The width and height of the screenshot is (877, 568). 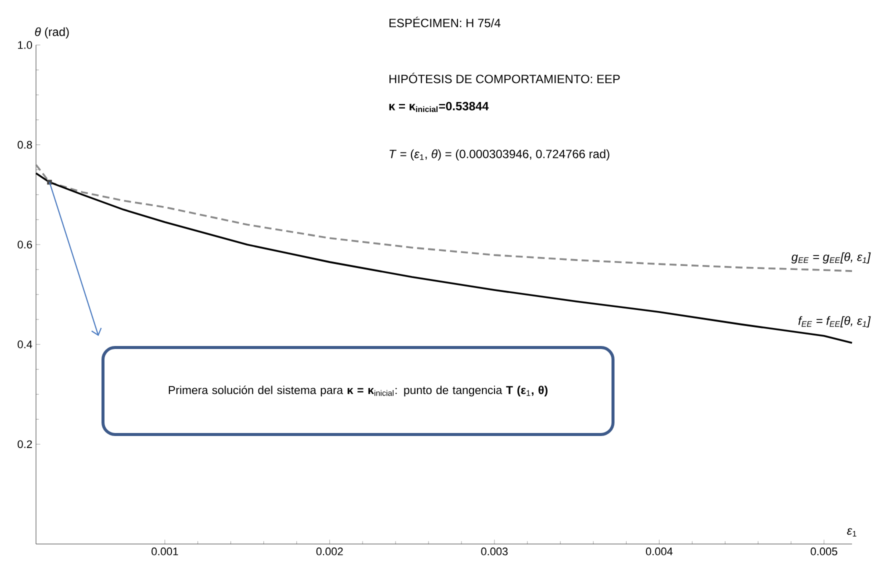 I want to click on x-tick-label: 0.002, so click(x=329, y=552).